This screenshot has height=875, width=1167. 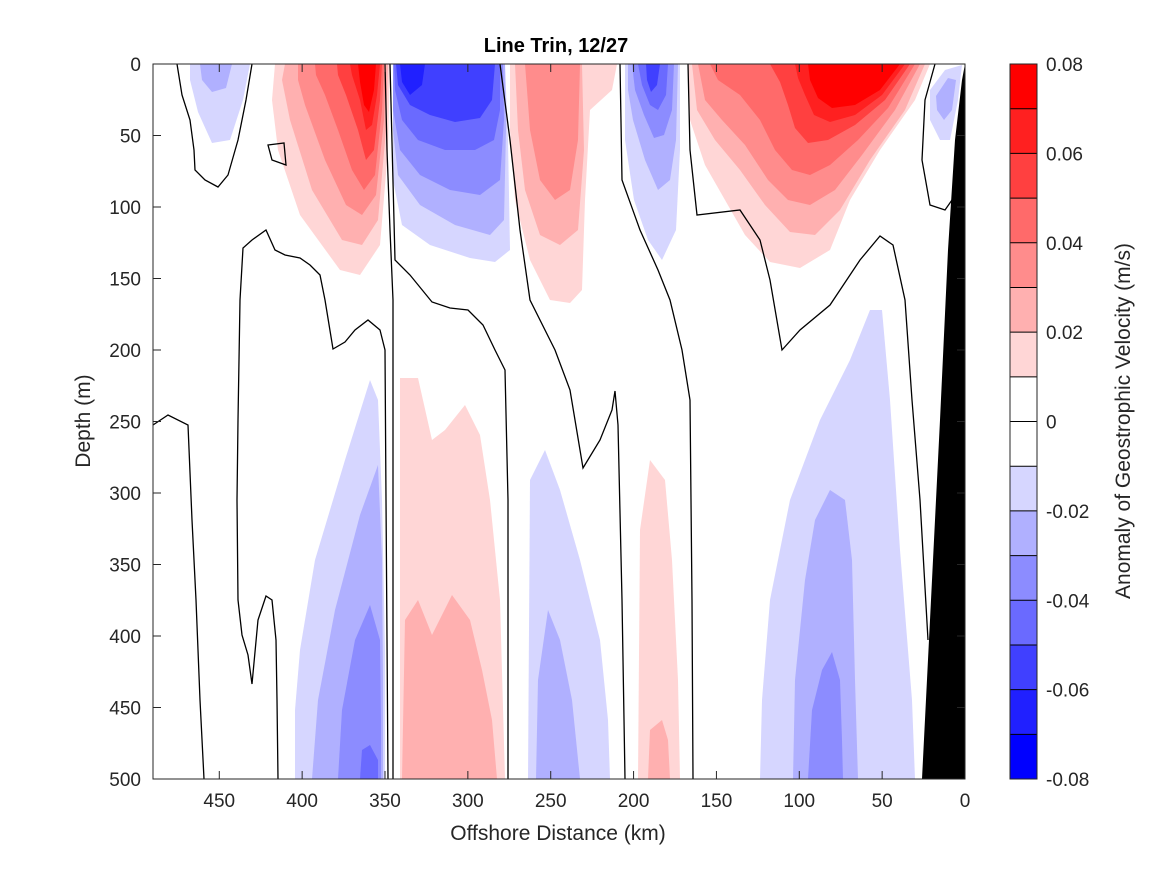 What do you see at coordinates (1064, 333) in the screenshot?
I see `colorbar-tick-label: 0.02` at bounding box center [1064, 333].